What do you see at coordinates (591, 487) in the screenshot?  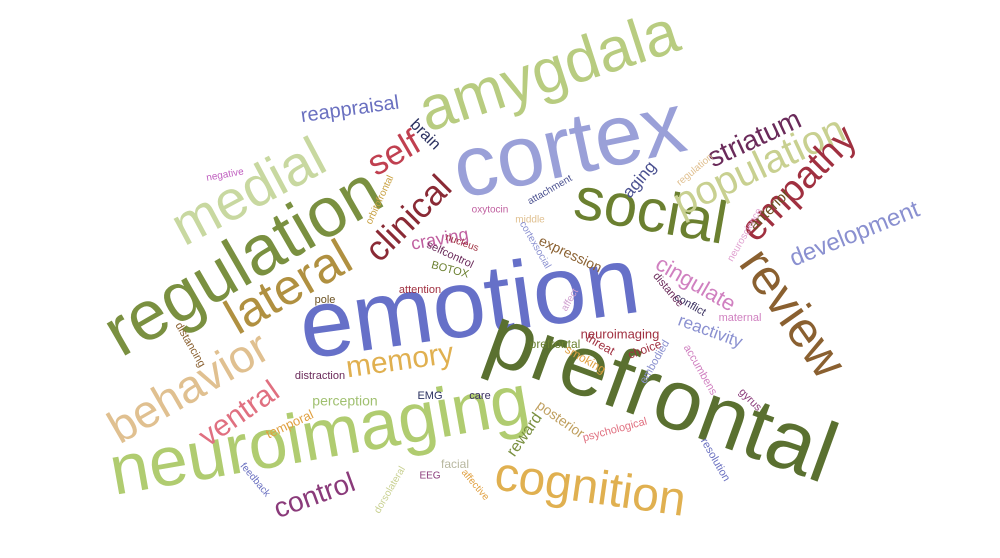 I see `word: cognition` at bounding box center [591, 487].